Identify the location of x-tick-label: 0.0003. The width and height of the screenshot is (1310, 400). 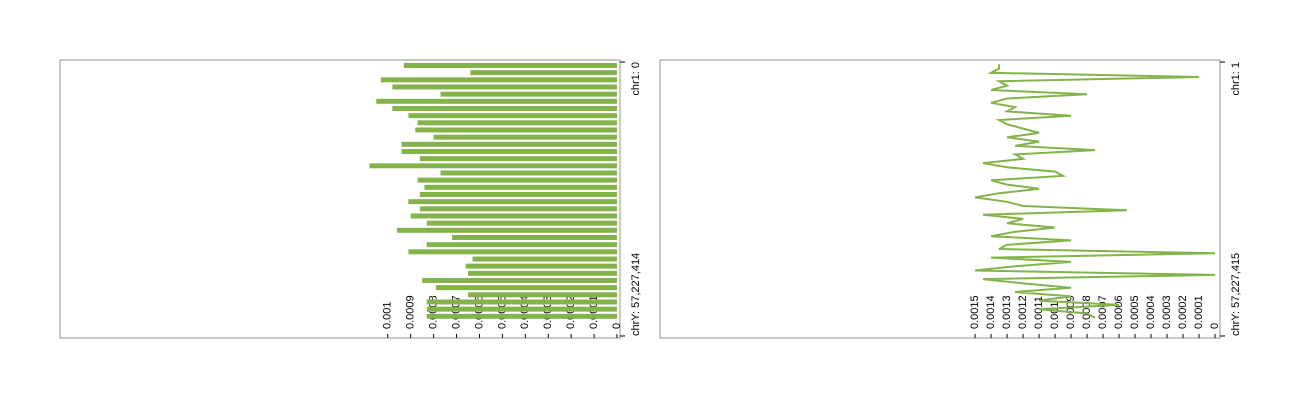
(1167, 312).